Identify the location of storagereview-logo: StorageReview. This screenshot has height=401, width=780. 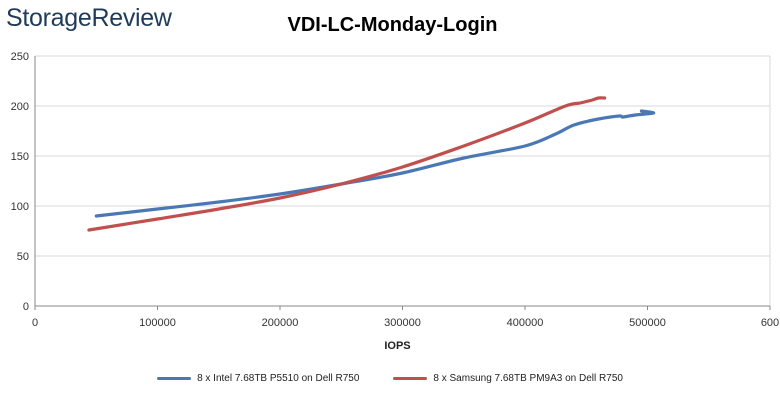
(89, 18).